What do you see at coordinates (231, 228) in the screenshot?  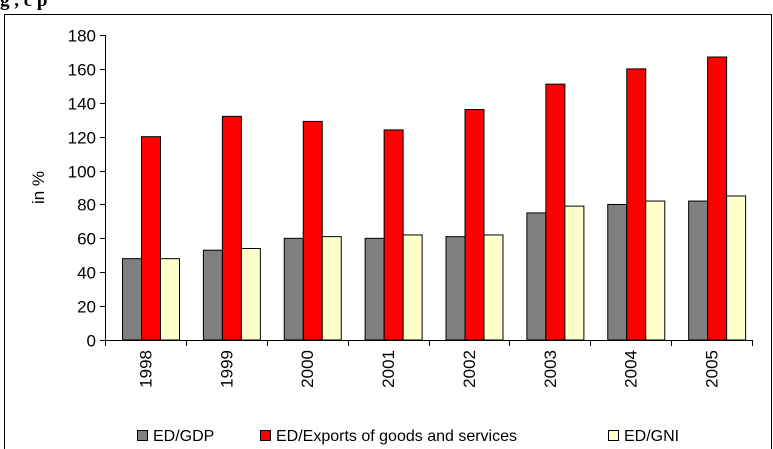 I see `bar-ed-exports-of-goods-and-services-1999` at bounding box center [231, 228].